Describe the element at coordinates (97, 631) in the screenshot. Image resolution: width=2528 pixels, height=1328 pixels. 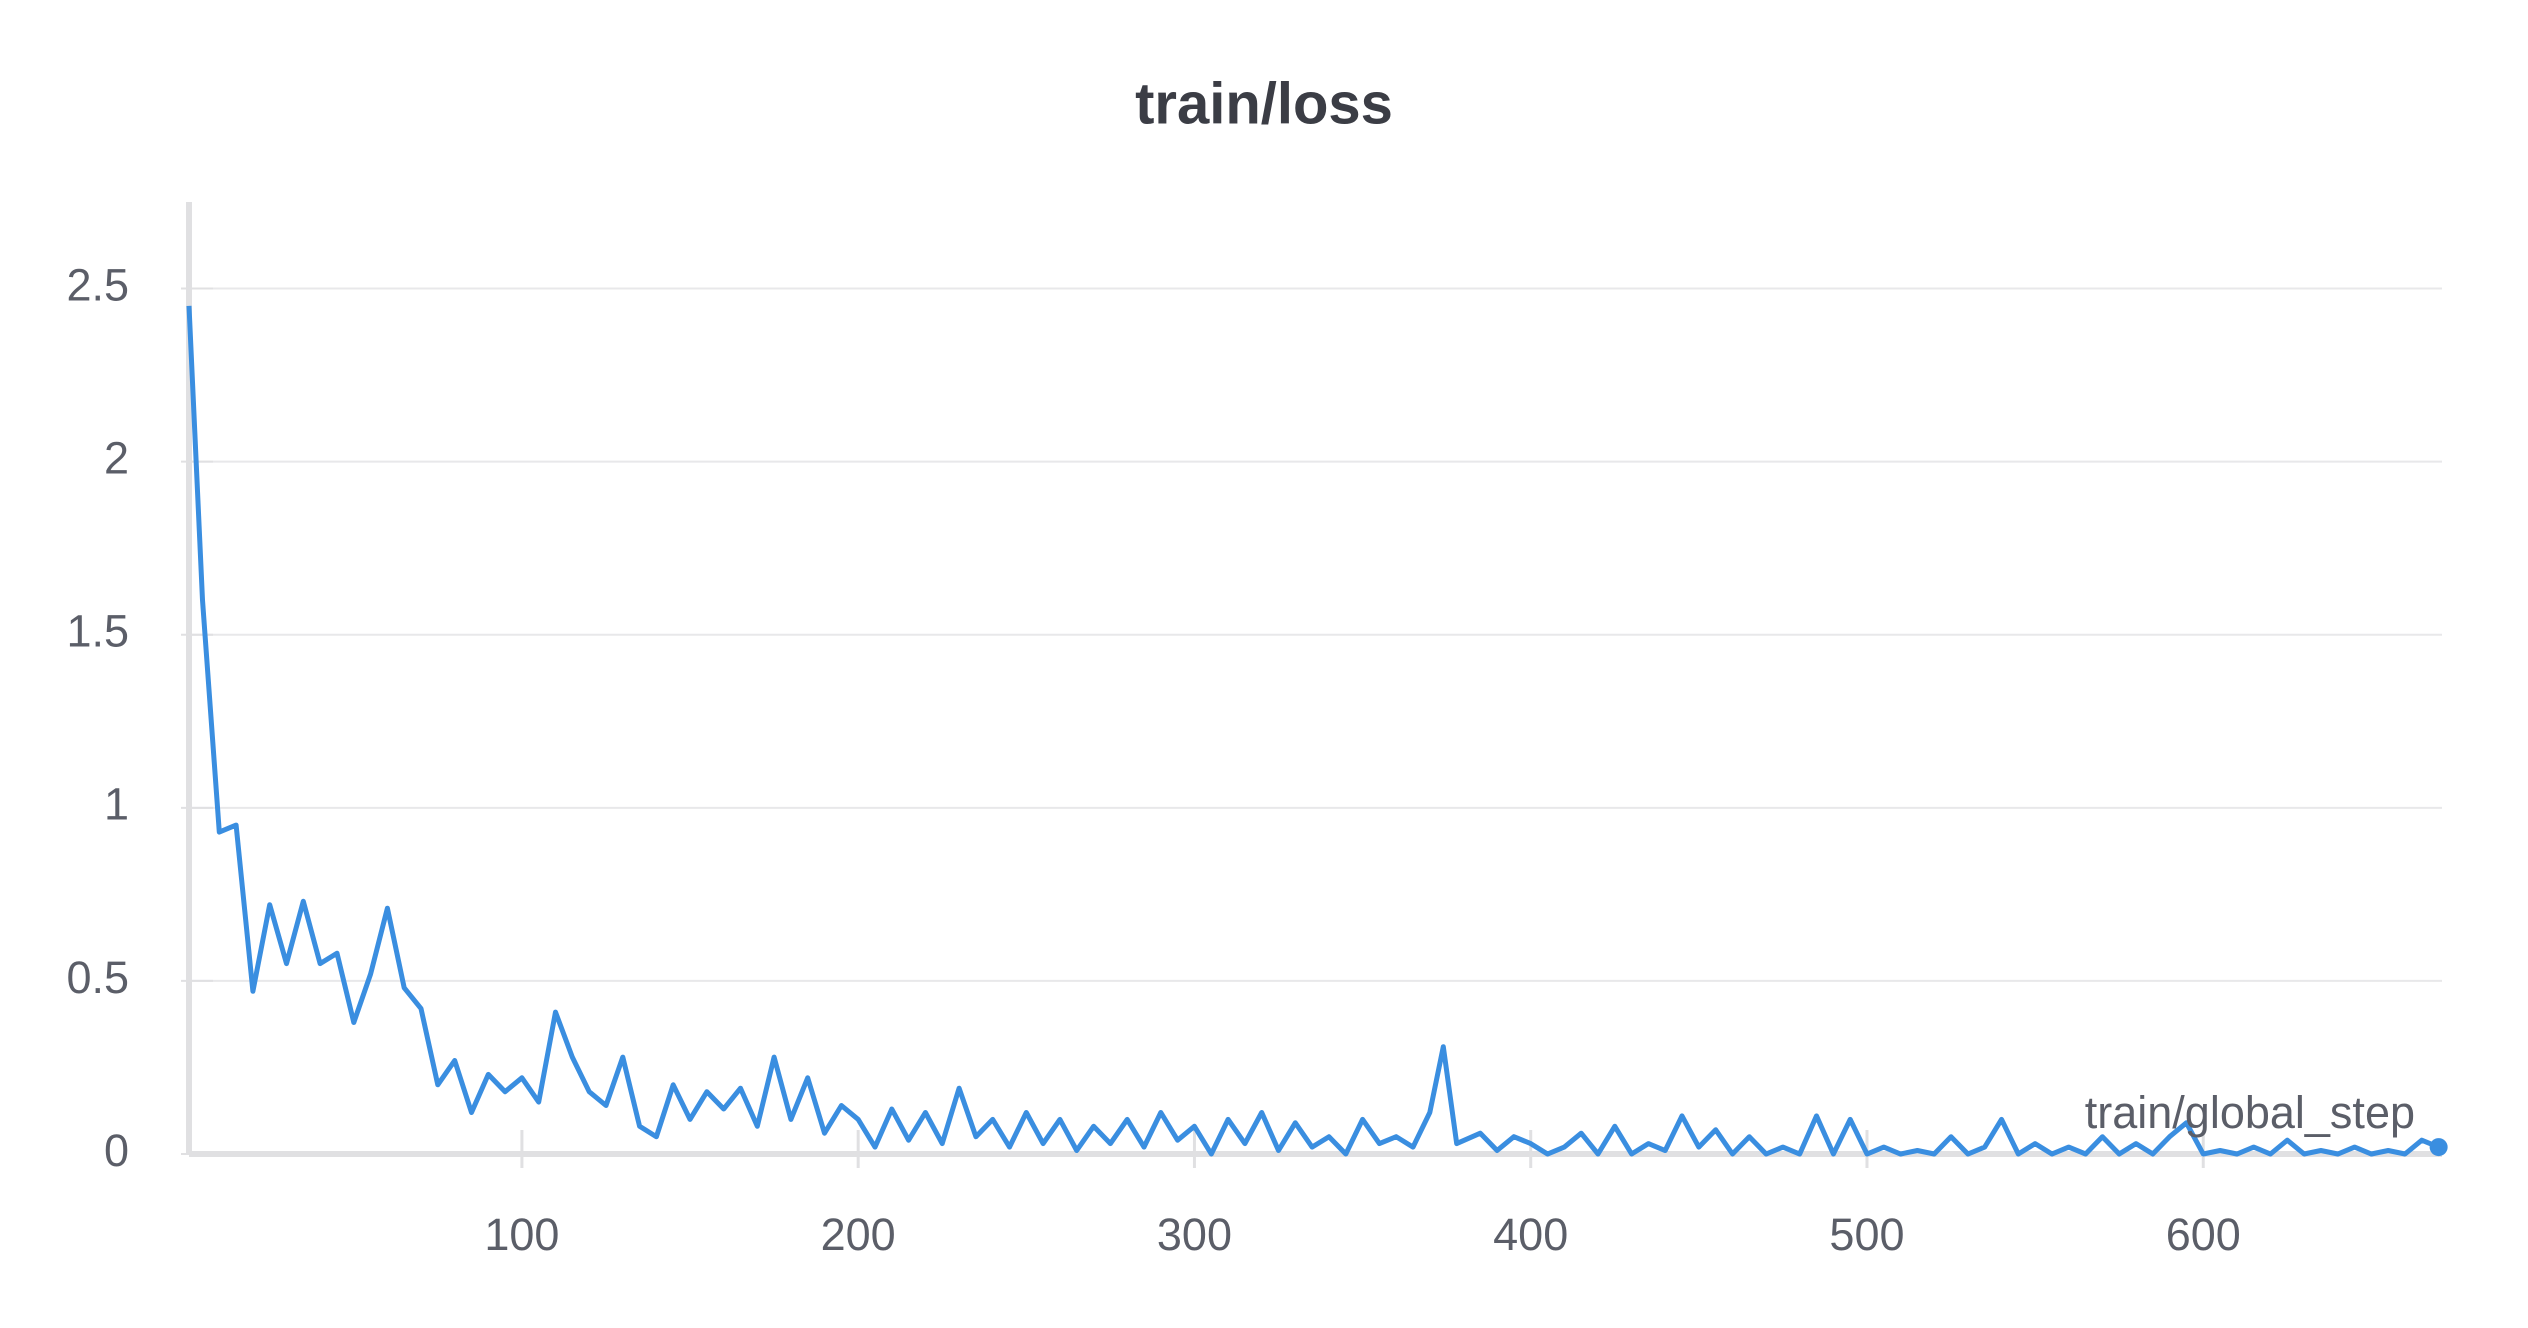
I see `y-tick-label: 1.5` at that location.